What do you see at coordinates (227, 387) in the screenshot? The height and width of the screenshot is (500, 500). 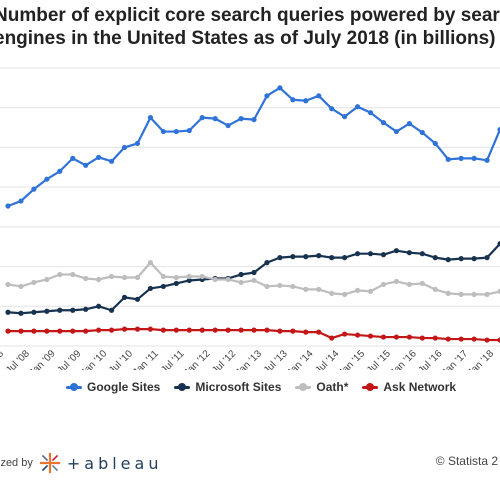 I see `legend-item-microsoft: Microsoft Sites` at bounding box center [227, 387].